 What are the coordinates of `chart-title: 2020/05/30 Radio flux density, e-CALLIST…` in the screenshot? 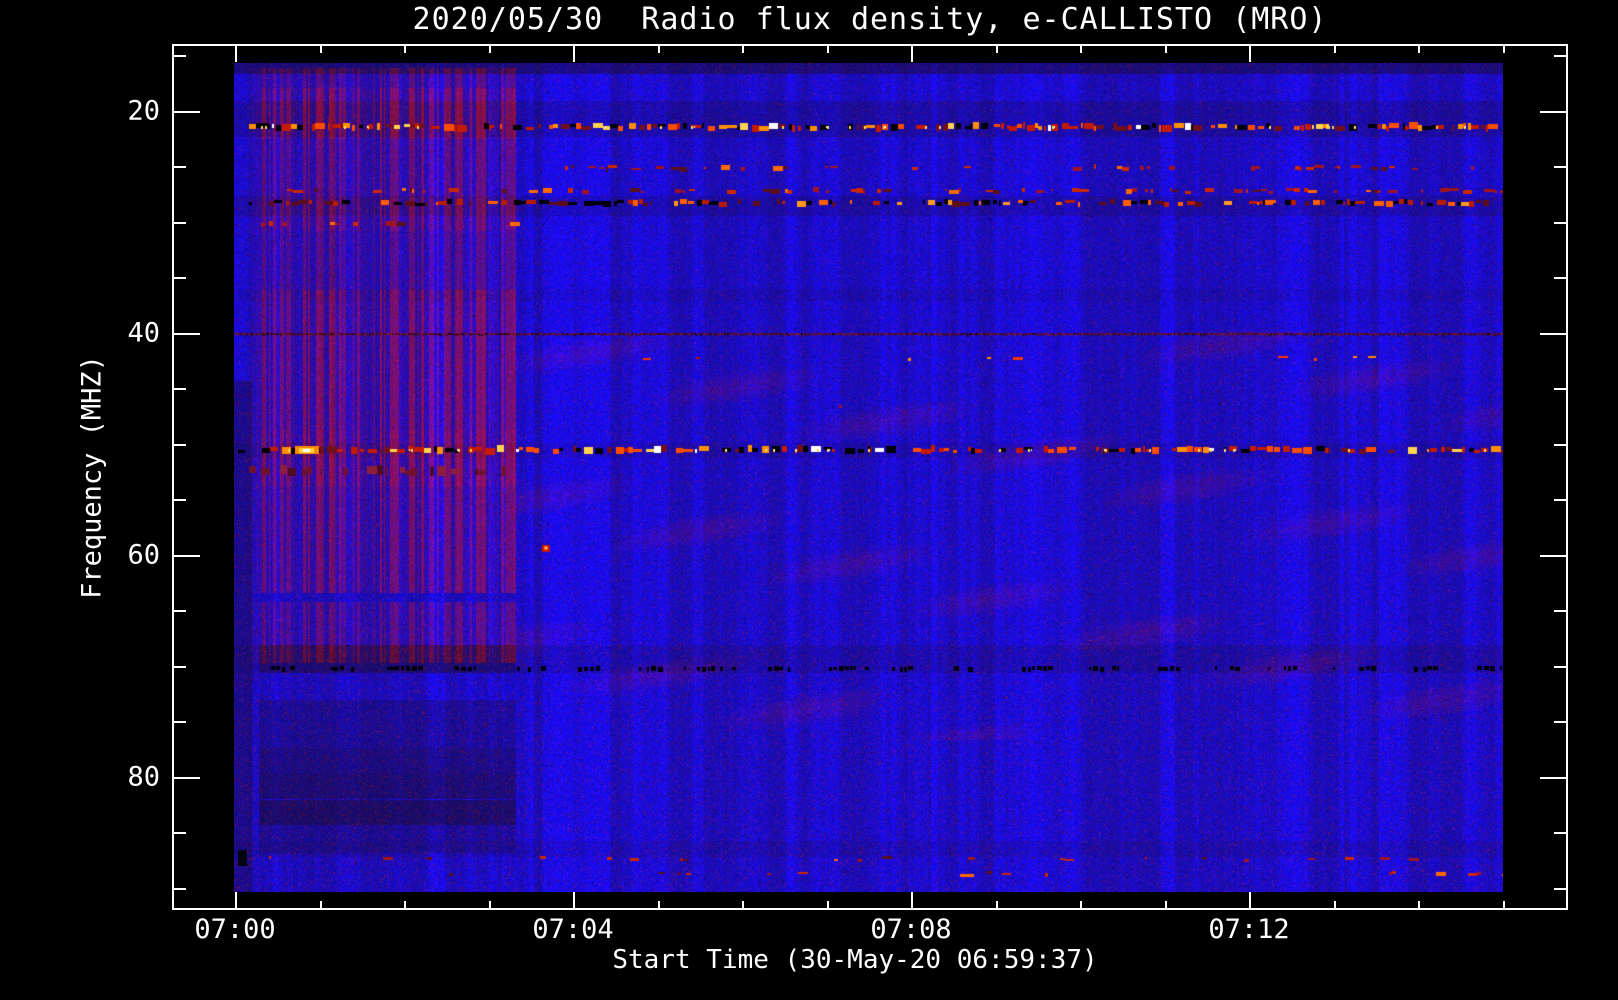 It's located at (870, 19).